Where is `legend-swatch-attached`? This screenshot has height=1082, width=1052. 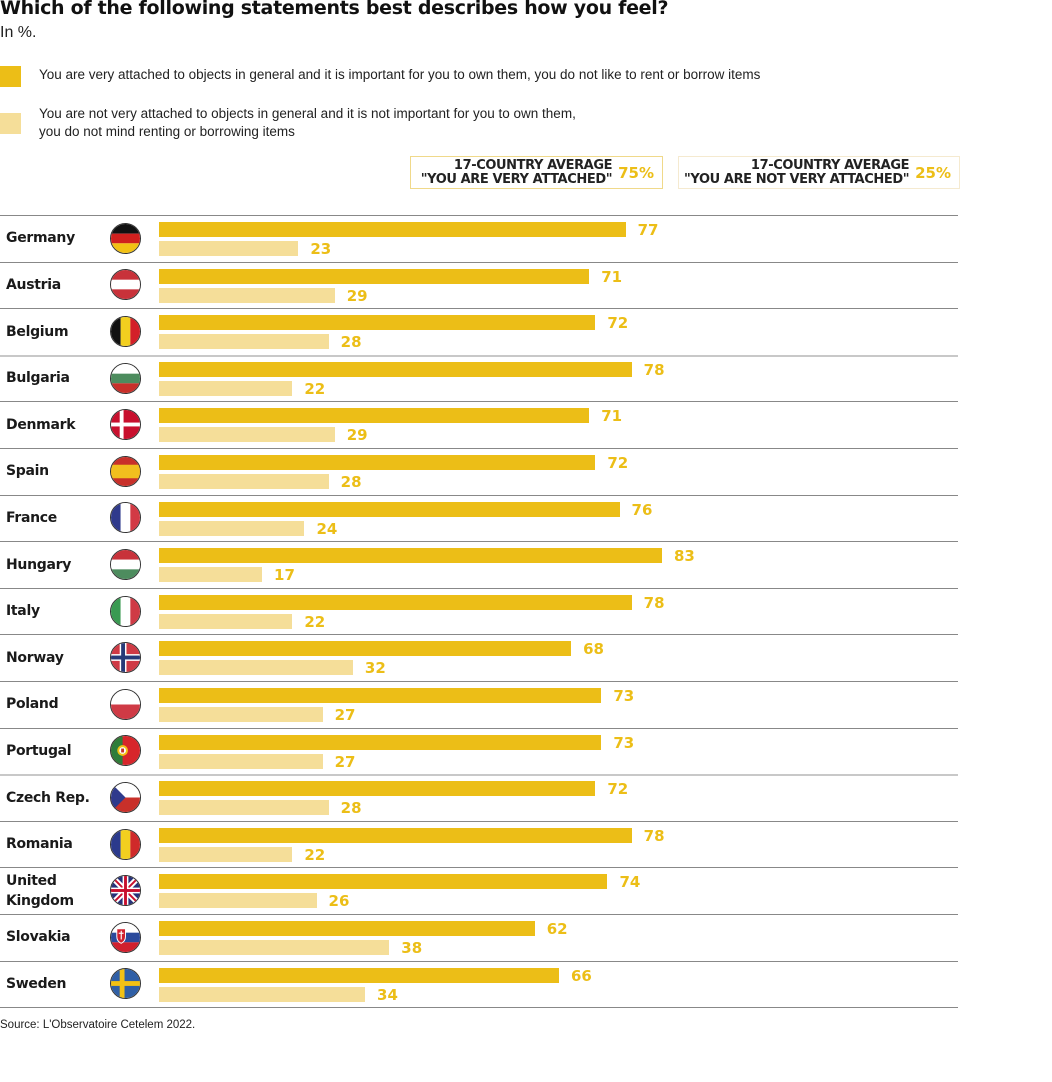 legend-swatch-attached is located at coordinates (10, 76).